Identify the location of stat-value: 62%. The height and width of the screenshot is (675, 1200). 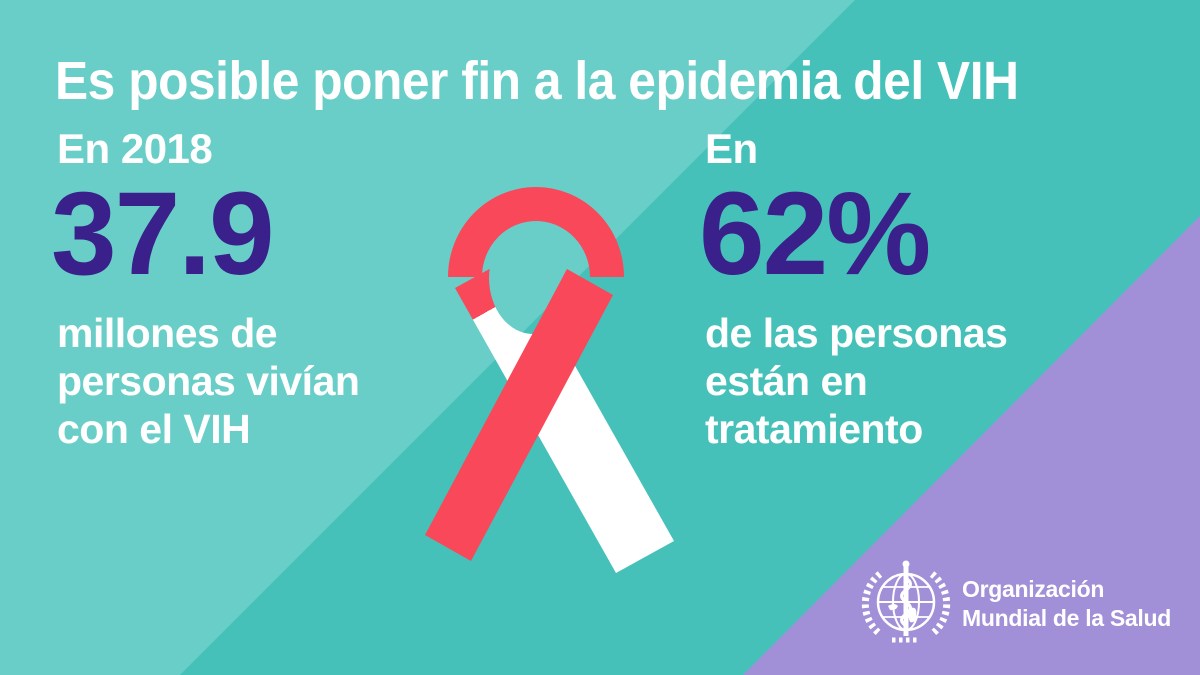
(815, 234).